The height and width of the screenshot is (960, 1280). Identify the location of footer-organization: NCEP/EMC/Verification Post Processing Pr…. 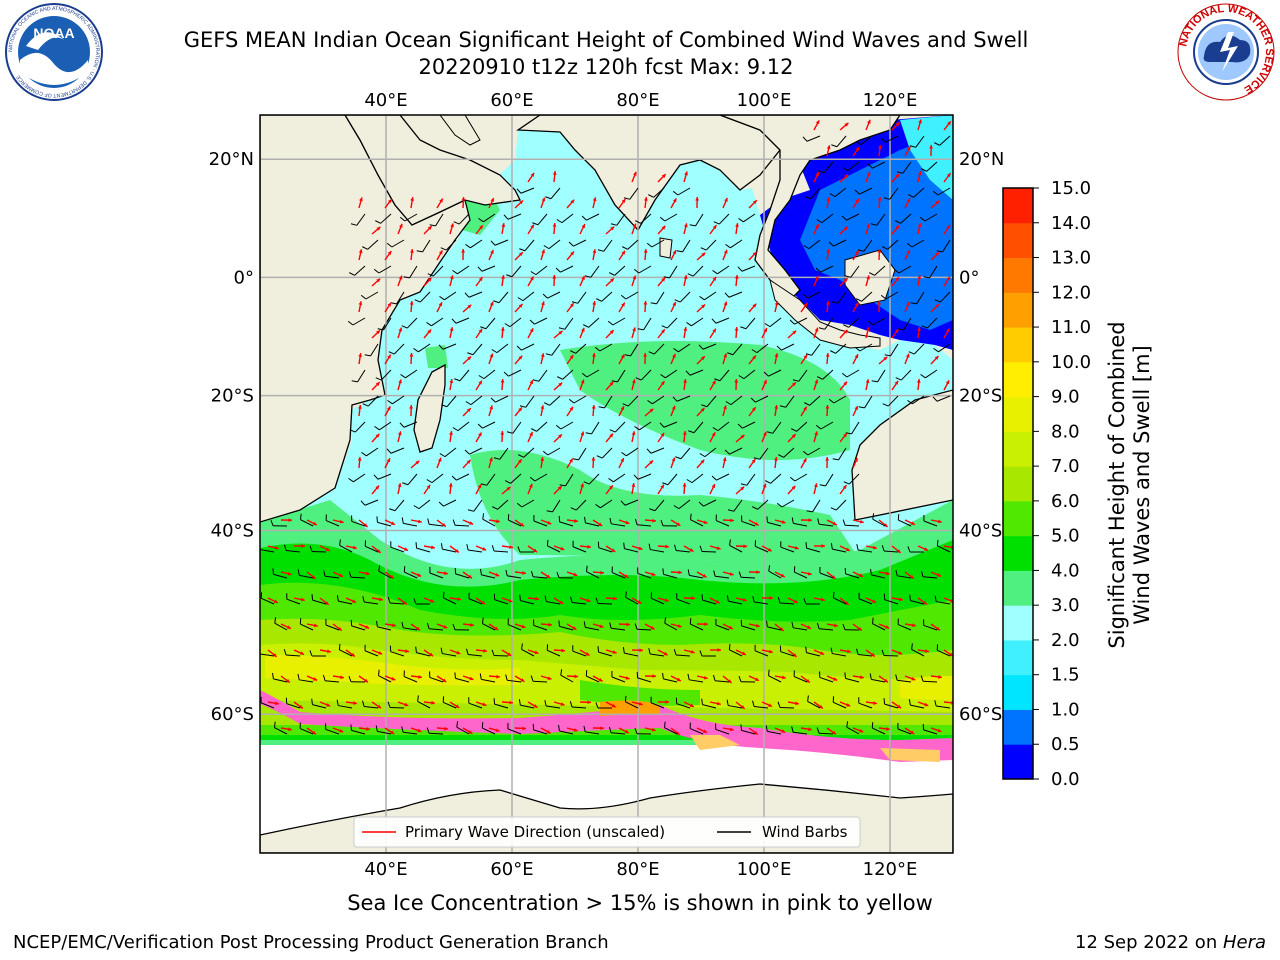
(311, 942).